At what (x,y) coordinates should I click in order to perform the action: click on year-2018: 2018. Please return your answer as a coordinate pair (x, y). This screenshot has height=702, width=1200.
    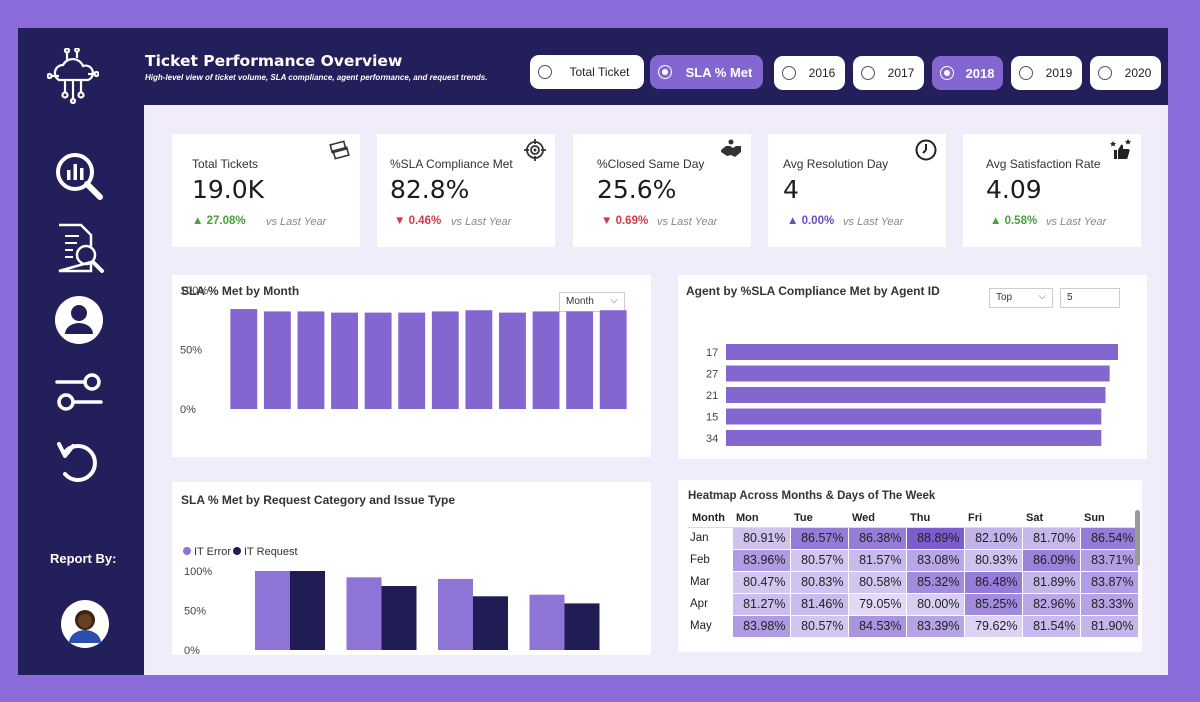
    Looking at the image, I should click on (967, 73).